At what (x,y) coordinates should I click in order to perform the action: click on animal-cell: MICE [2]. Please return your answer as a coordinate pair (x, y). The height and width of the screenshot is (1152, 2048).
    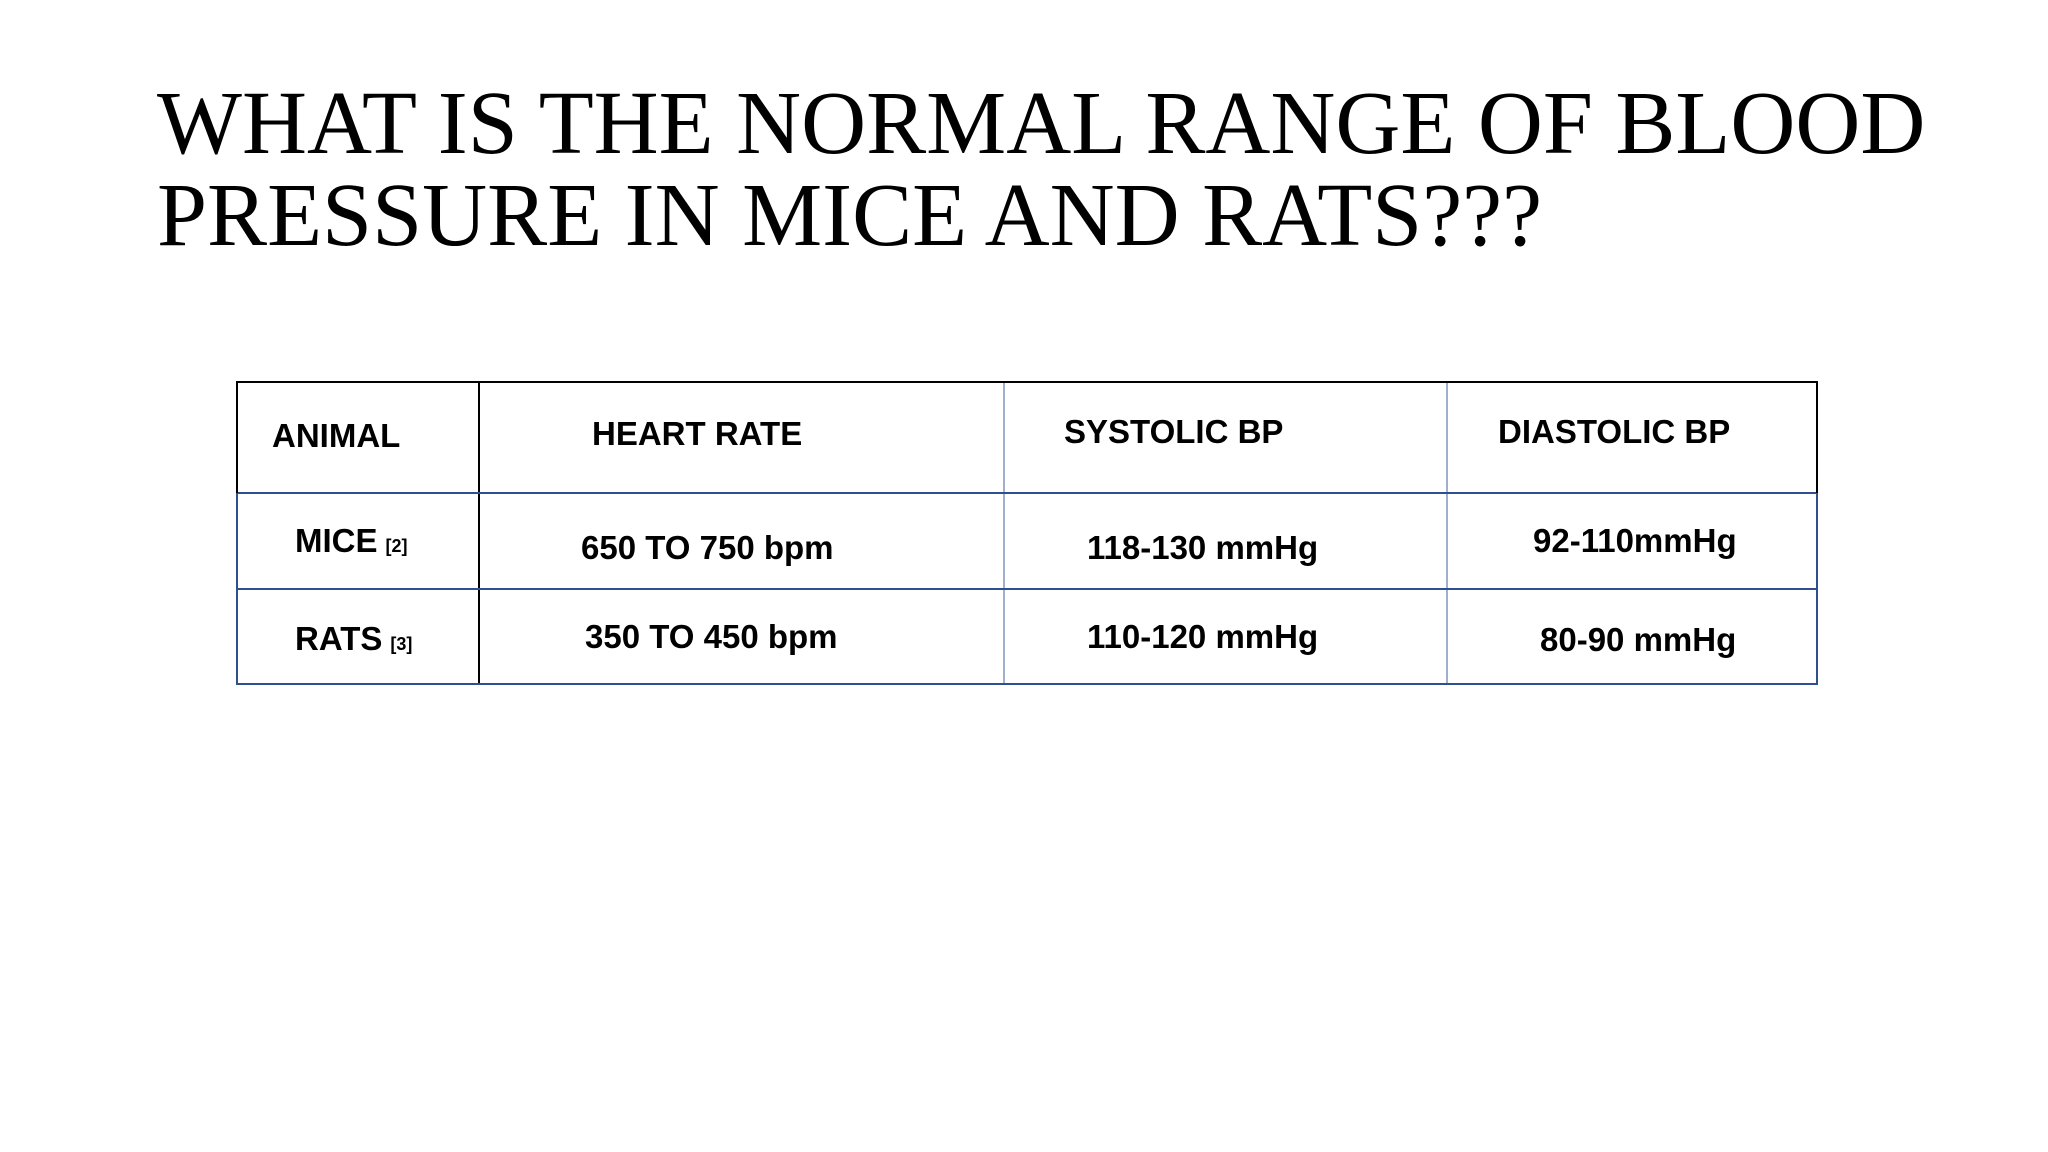
    Looking at the image, I should click on (351, 541).